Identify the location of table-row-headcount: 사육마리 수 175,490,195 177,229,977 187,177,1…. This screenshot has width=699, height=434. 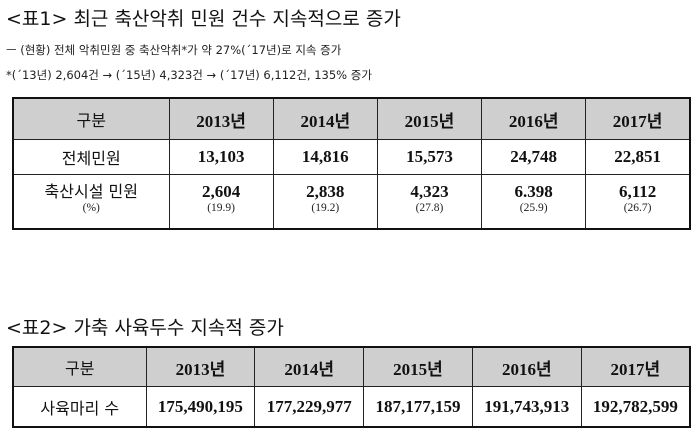
(351, 407).